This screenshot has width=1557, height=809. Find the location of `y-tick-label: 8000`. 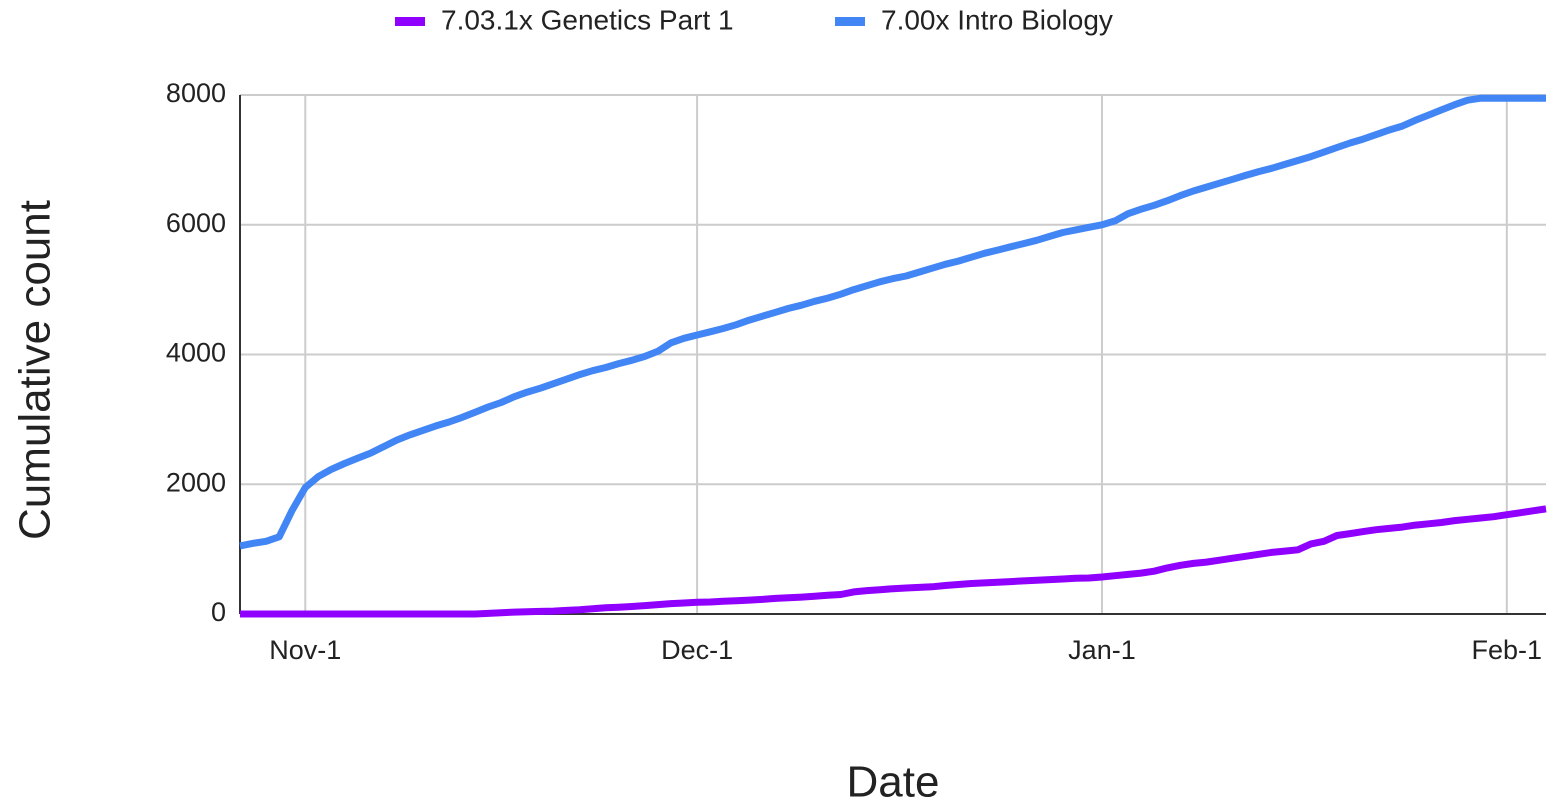

y-tick-label: 8000 is located at coordinates (196, 93).